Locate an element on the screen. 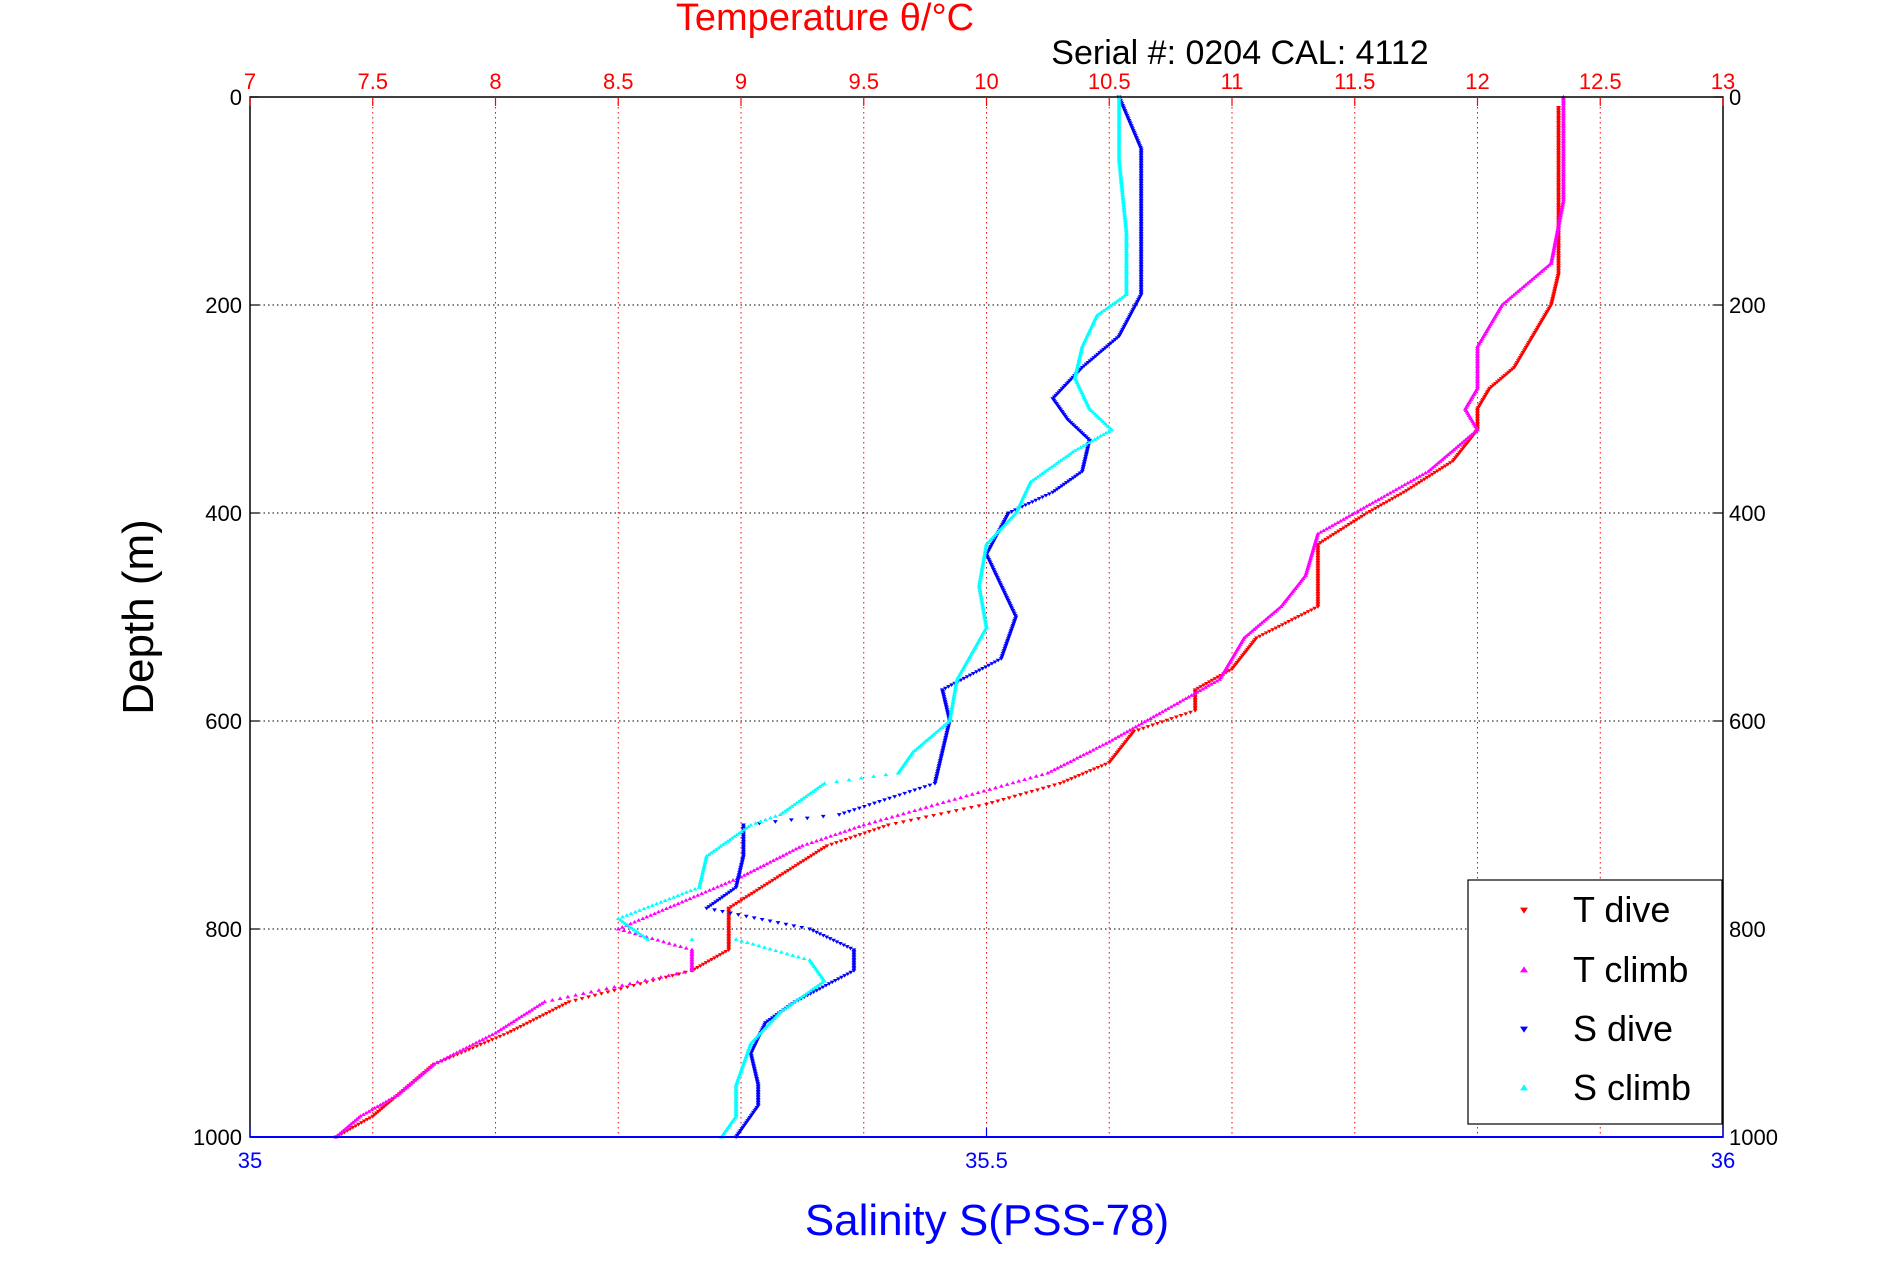  depth-tick-label-left: 1000 is located at coordinates (217, 1137).